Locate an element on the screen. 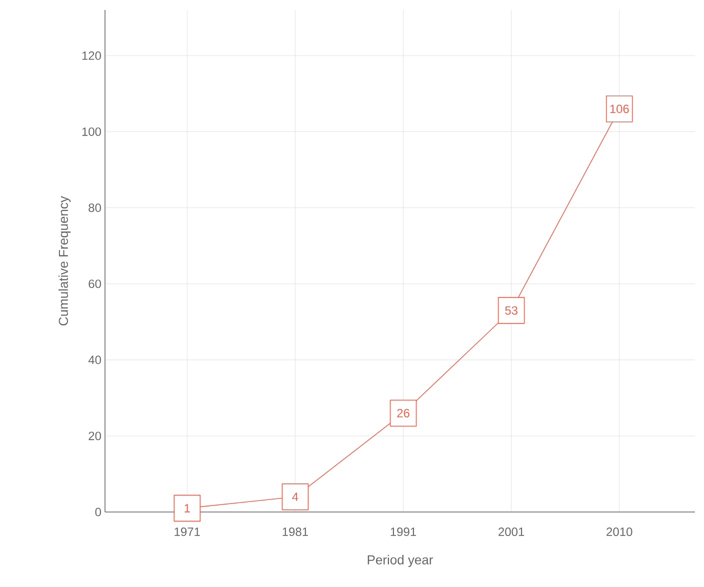 This screenshot has width=704, height=587. x-tick-label: 2010 is located at coordinates (619, 532).